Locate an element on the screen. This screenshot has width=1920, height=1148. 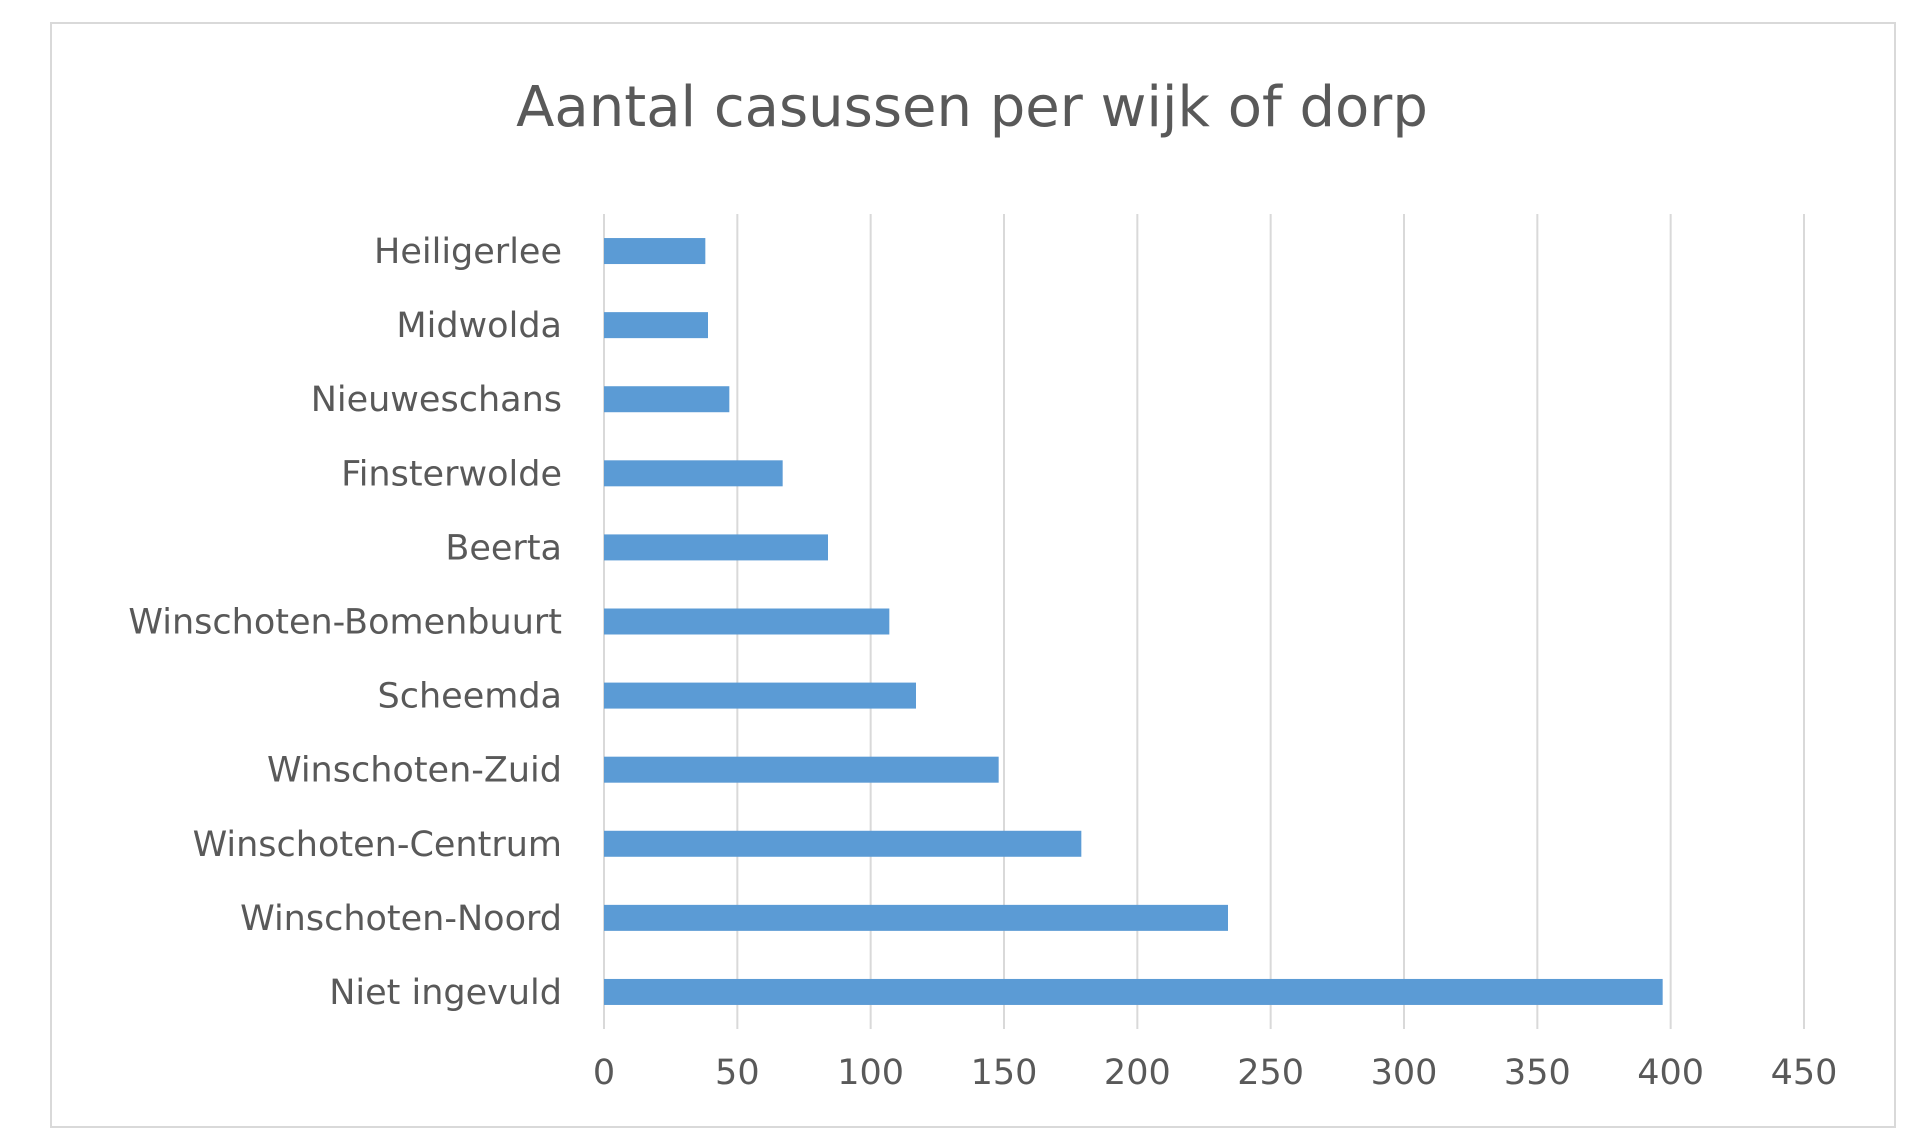
category-label: Winschoten-Bomenbuurt is located at coordinates (345, 623).